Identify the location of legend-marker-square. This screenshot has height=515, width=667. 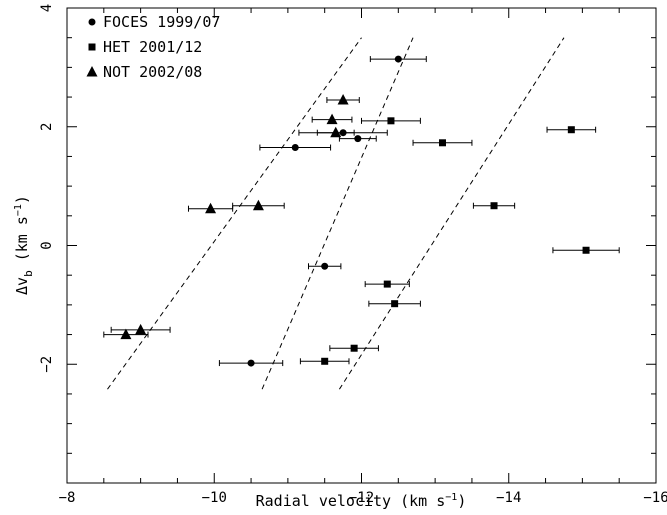
(92, 47).